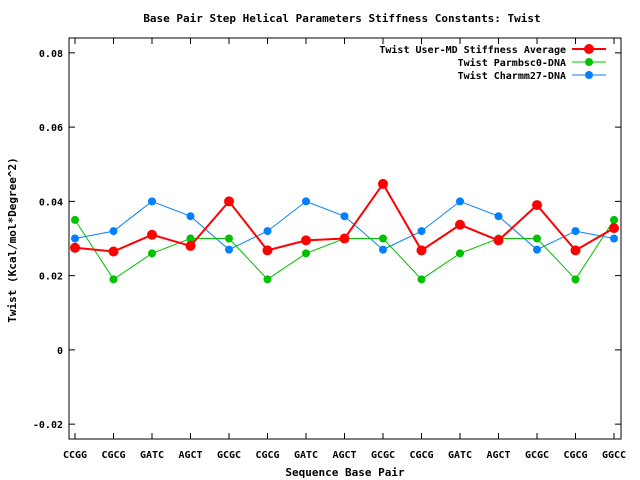  I want to click on y-tick-label: -0.02, so click(48, 425).